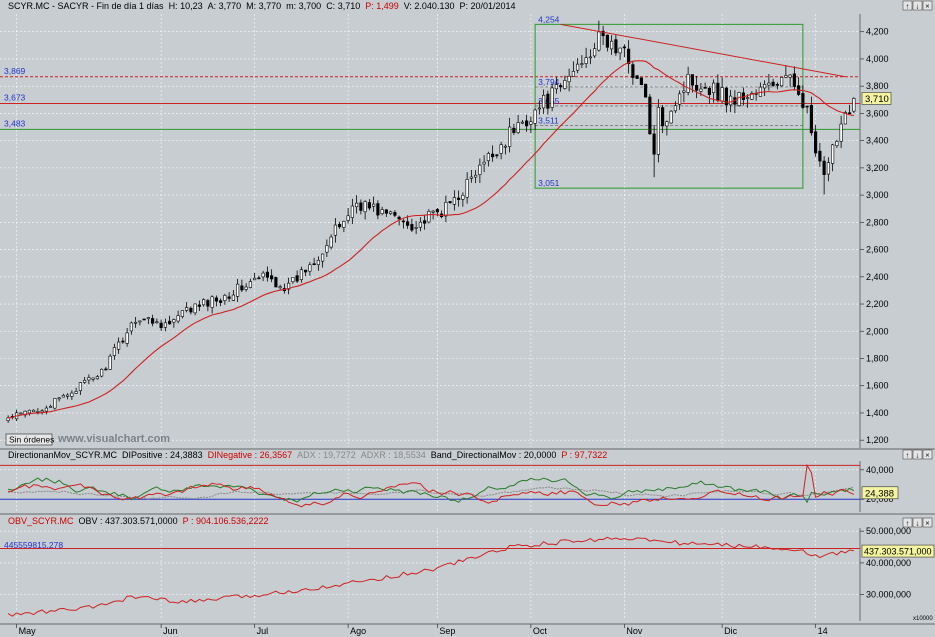 This screenshot has width=935, height=637. I want to click on watermark: www.visualchart.com, so click(113, 439).